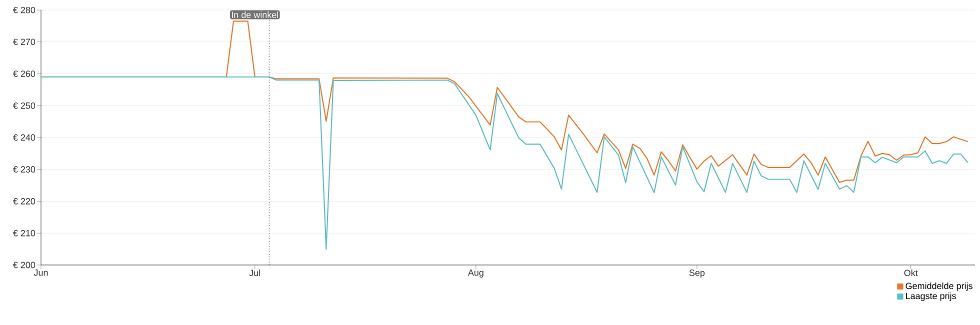 The height and width of the screenshot is (325, 980). What do you see at coordinates (41, 273) in the screenshot?
I see `x-tick-label: Jun` at bounding box center [41, 273].